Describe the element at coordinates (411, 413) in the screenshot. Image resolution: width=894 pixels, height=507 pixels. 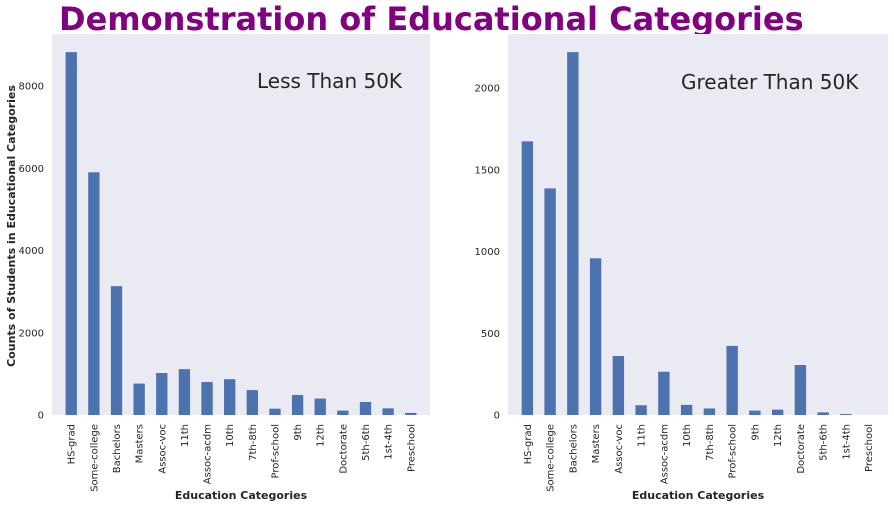
I see `bar-preschool` at that location.